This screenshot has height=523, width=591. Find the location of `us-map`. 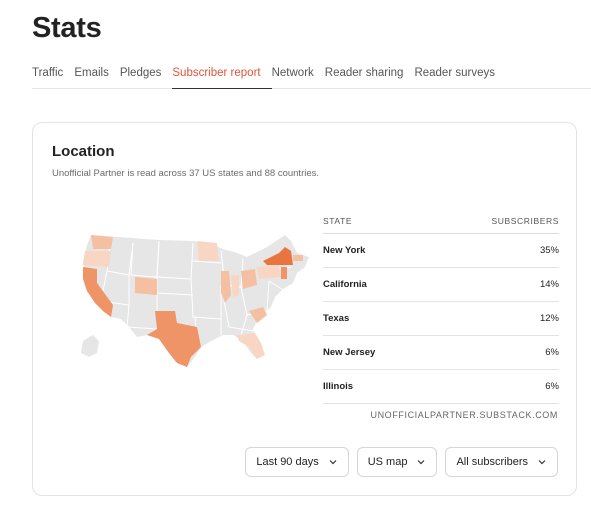

us-map is located at coordinates (195, 301).